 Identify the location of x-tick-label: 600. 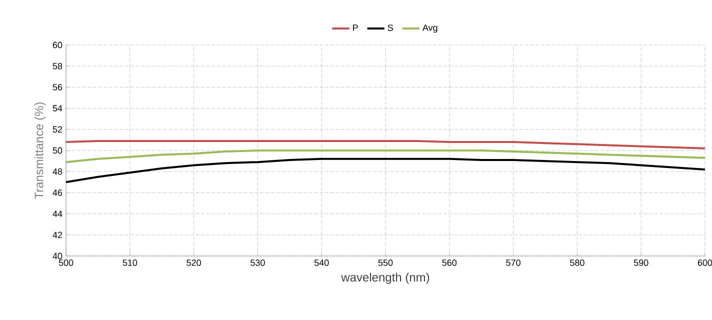
(705, 263).